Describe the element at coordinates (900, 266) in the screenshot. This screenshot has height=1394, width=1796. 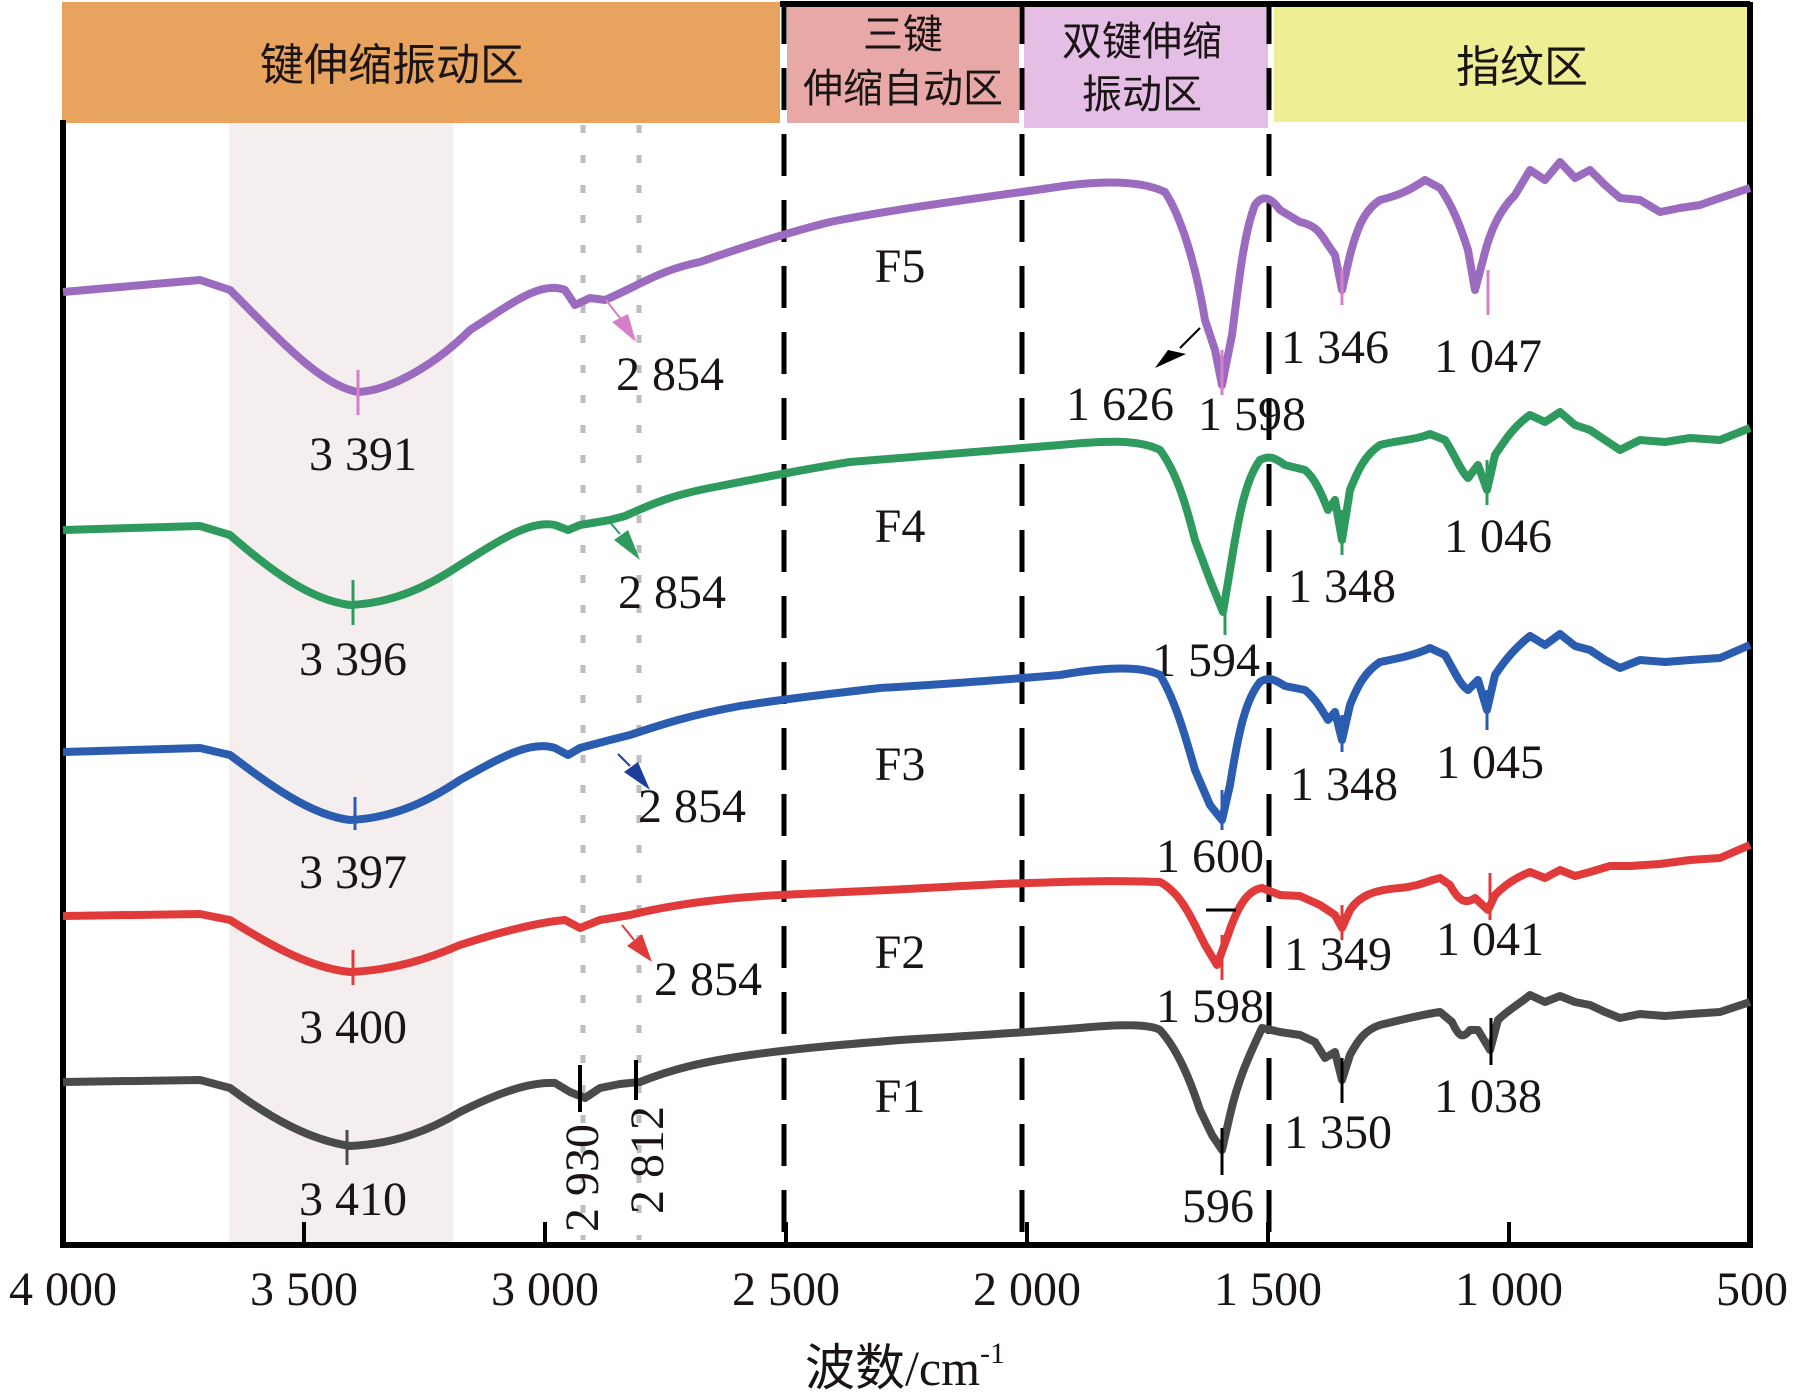
I see `series-label-f5: F5` at that location.